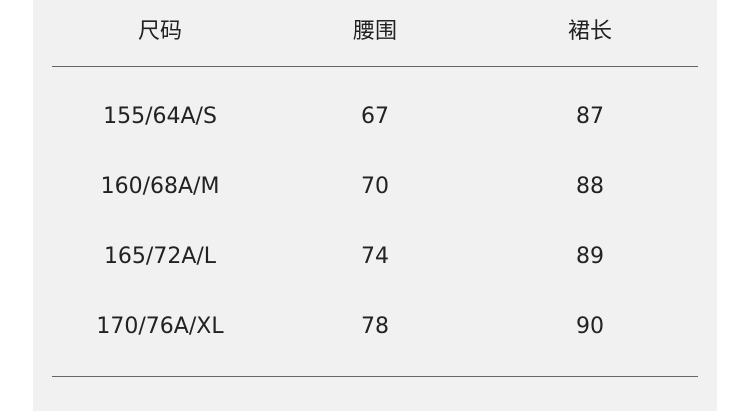 Image resolution: width=750 pixels, height=411 pixels. Describe the element at coordinates (375, 66) in the screenshot. I see `header-divider` at that location.